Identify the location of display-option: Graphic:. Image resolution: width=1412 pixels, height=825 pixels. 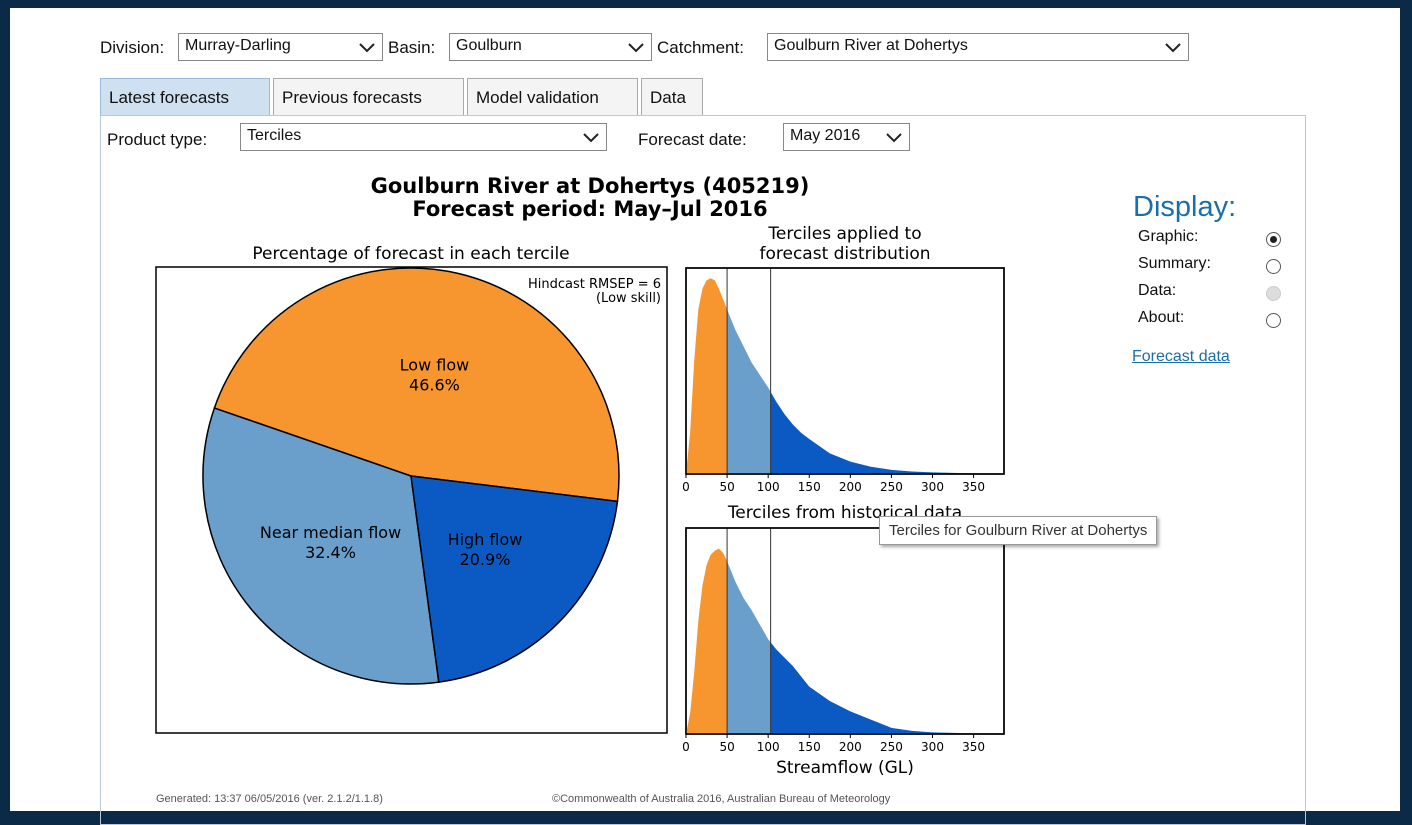
(1168, 236).